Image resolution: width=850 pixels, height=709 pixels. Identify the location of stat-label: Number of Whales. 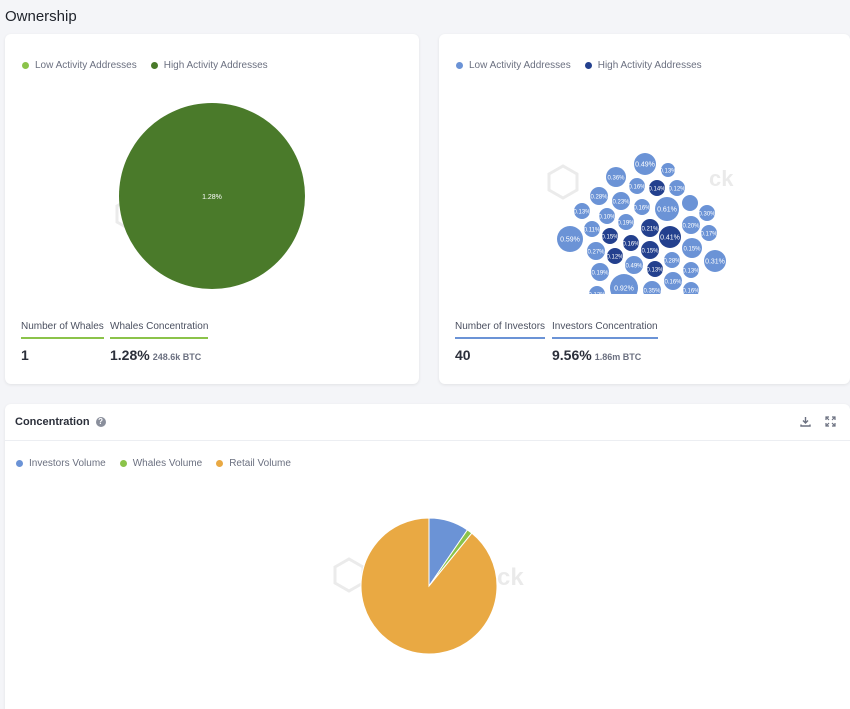
(62, 330).